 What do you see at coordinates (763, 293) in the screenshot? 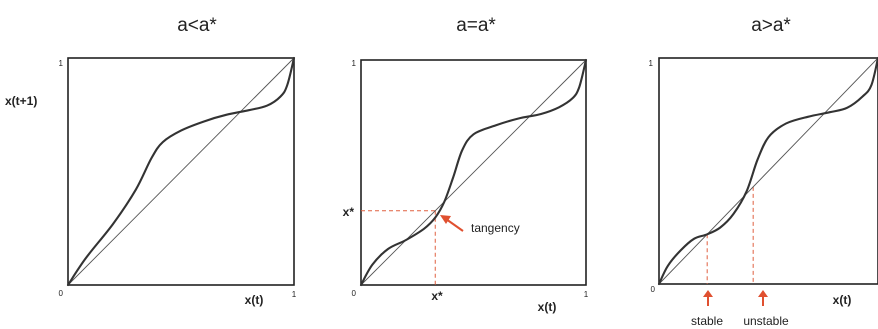
I see `panel-3-unstable-arrowhead` at bounding box center [763, 293].